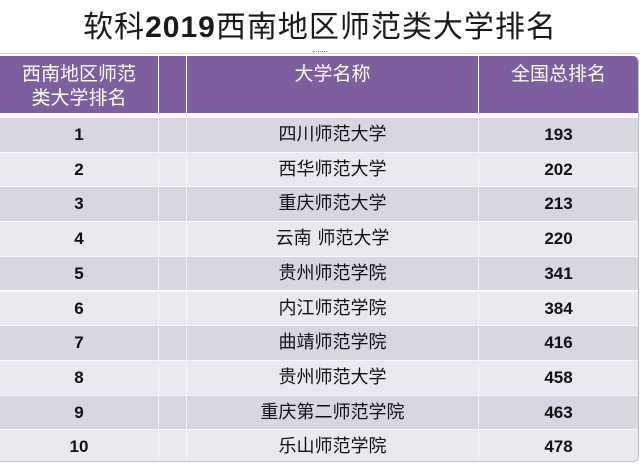  What do you see at coordinates (558, 204) in the screenshot?
I see `national-rank-cell: 213` at bounding box center [558, 204].